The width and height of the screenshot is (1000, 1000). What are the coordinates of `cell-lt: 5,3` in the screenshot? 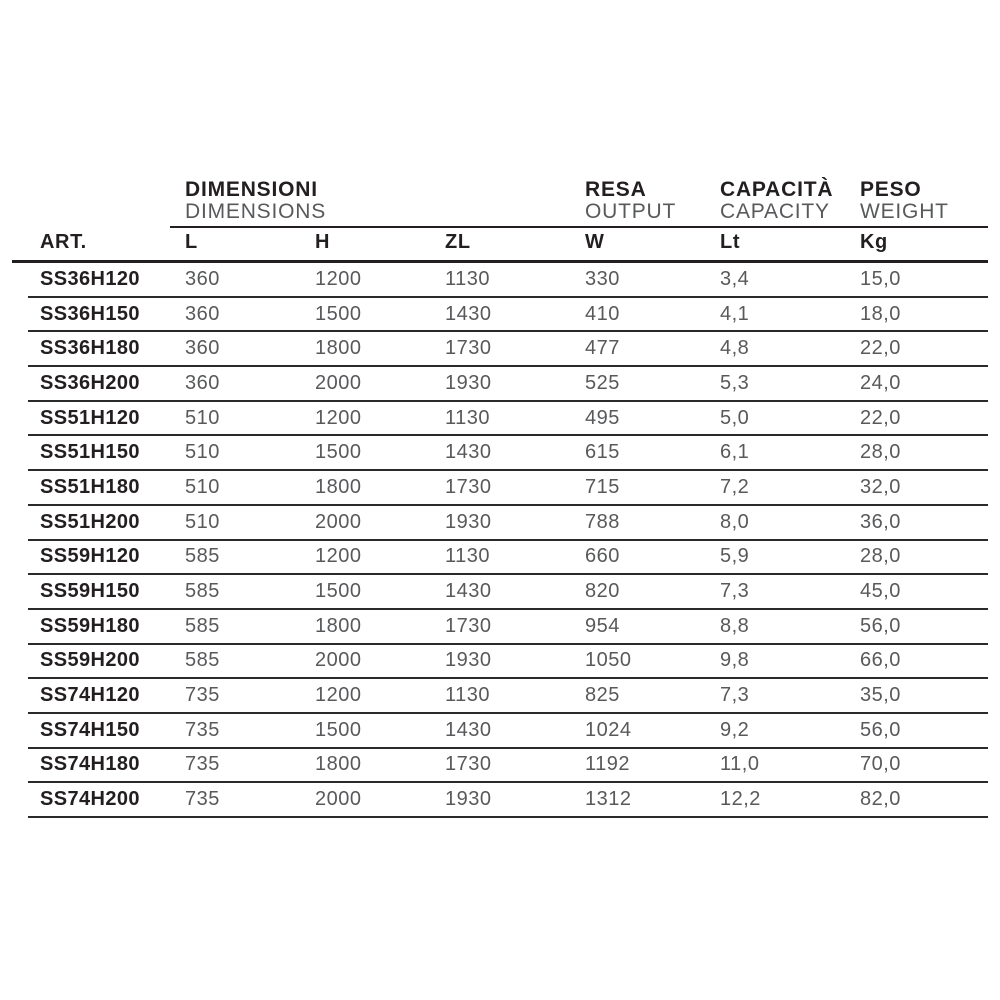 It's located at (735, 382).